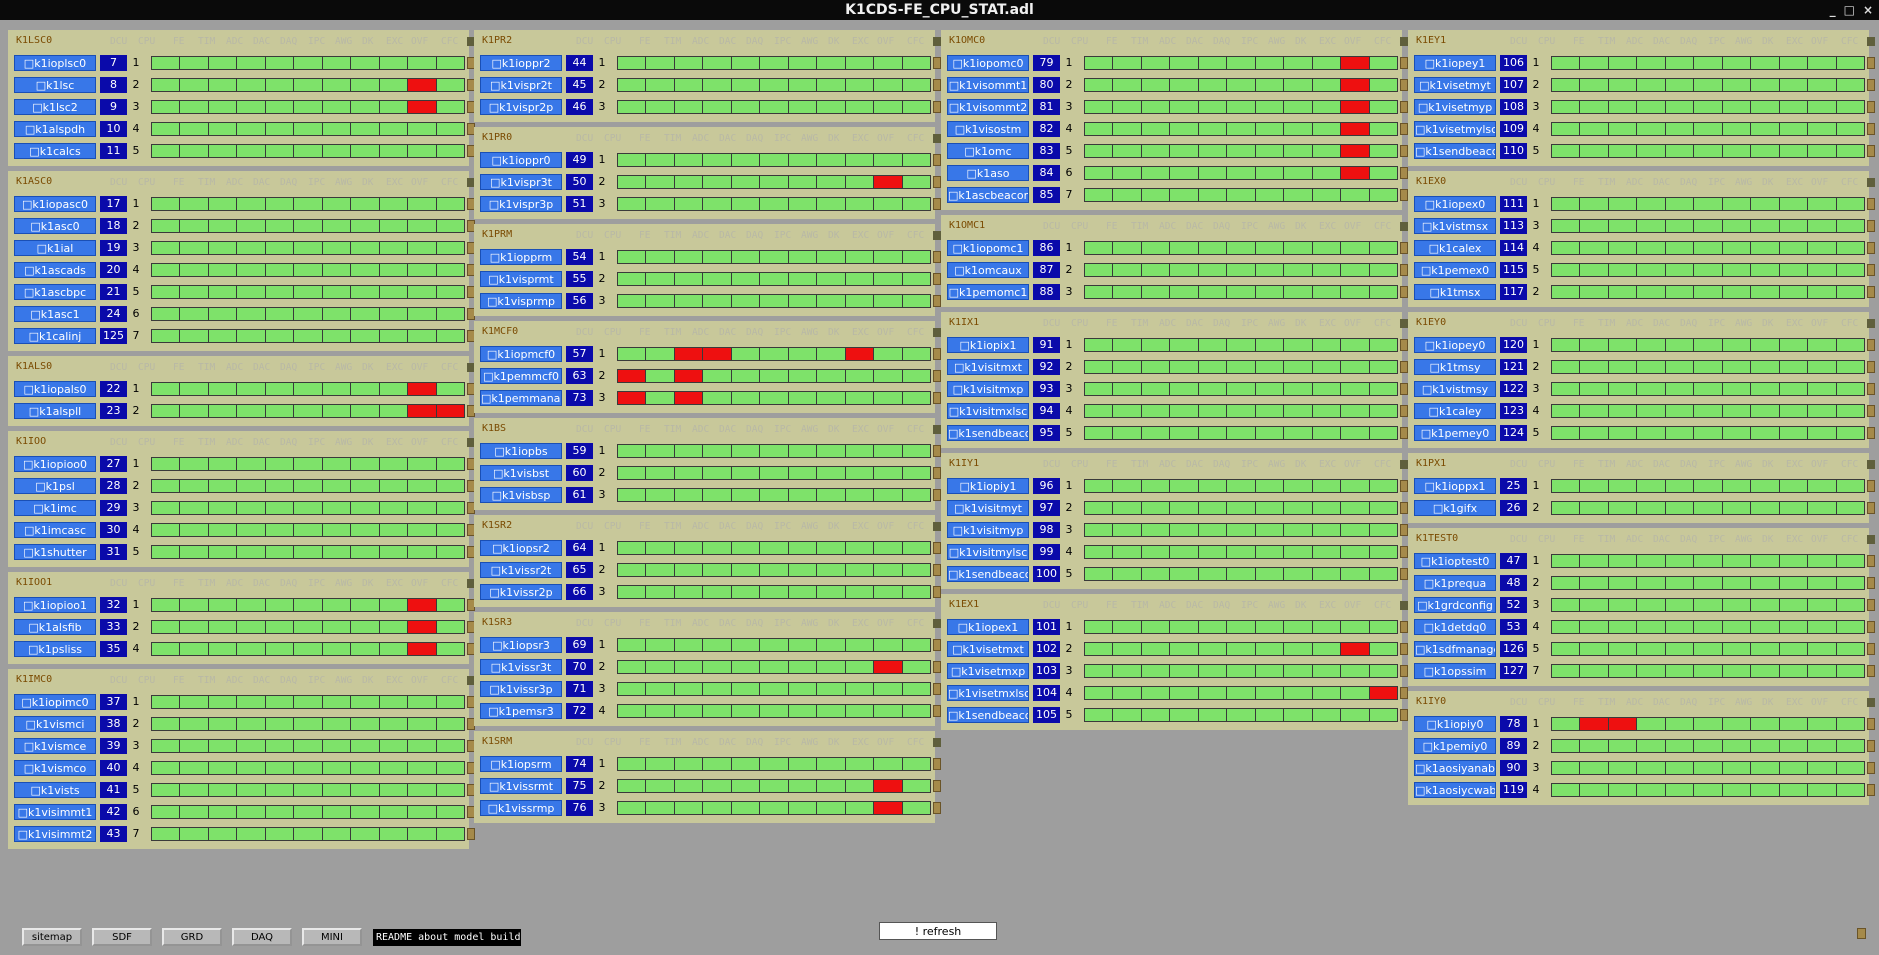  What do you see at coordinates (988, 292) in the screenshot?
I see `model-button-k1pemomc1: □k1pemomc1` at bounding box center [988, 292].